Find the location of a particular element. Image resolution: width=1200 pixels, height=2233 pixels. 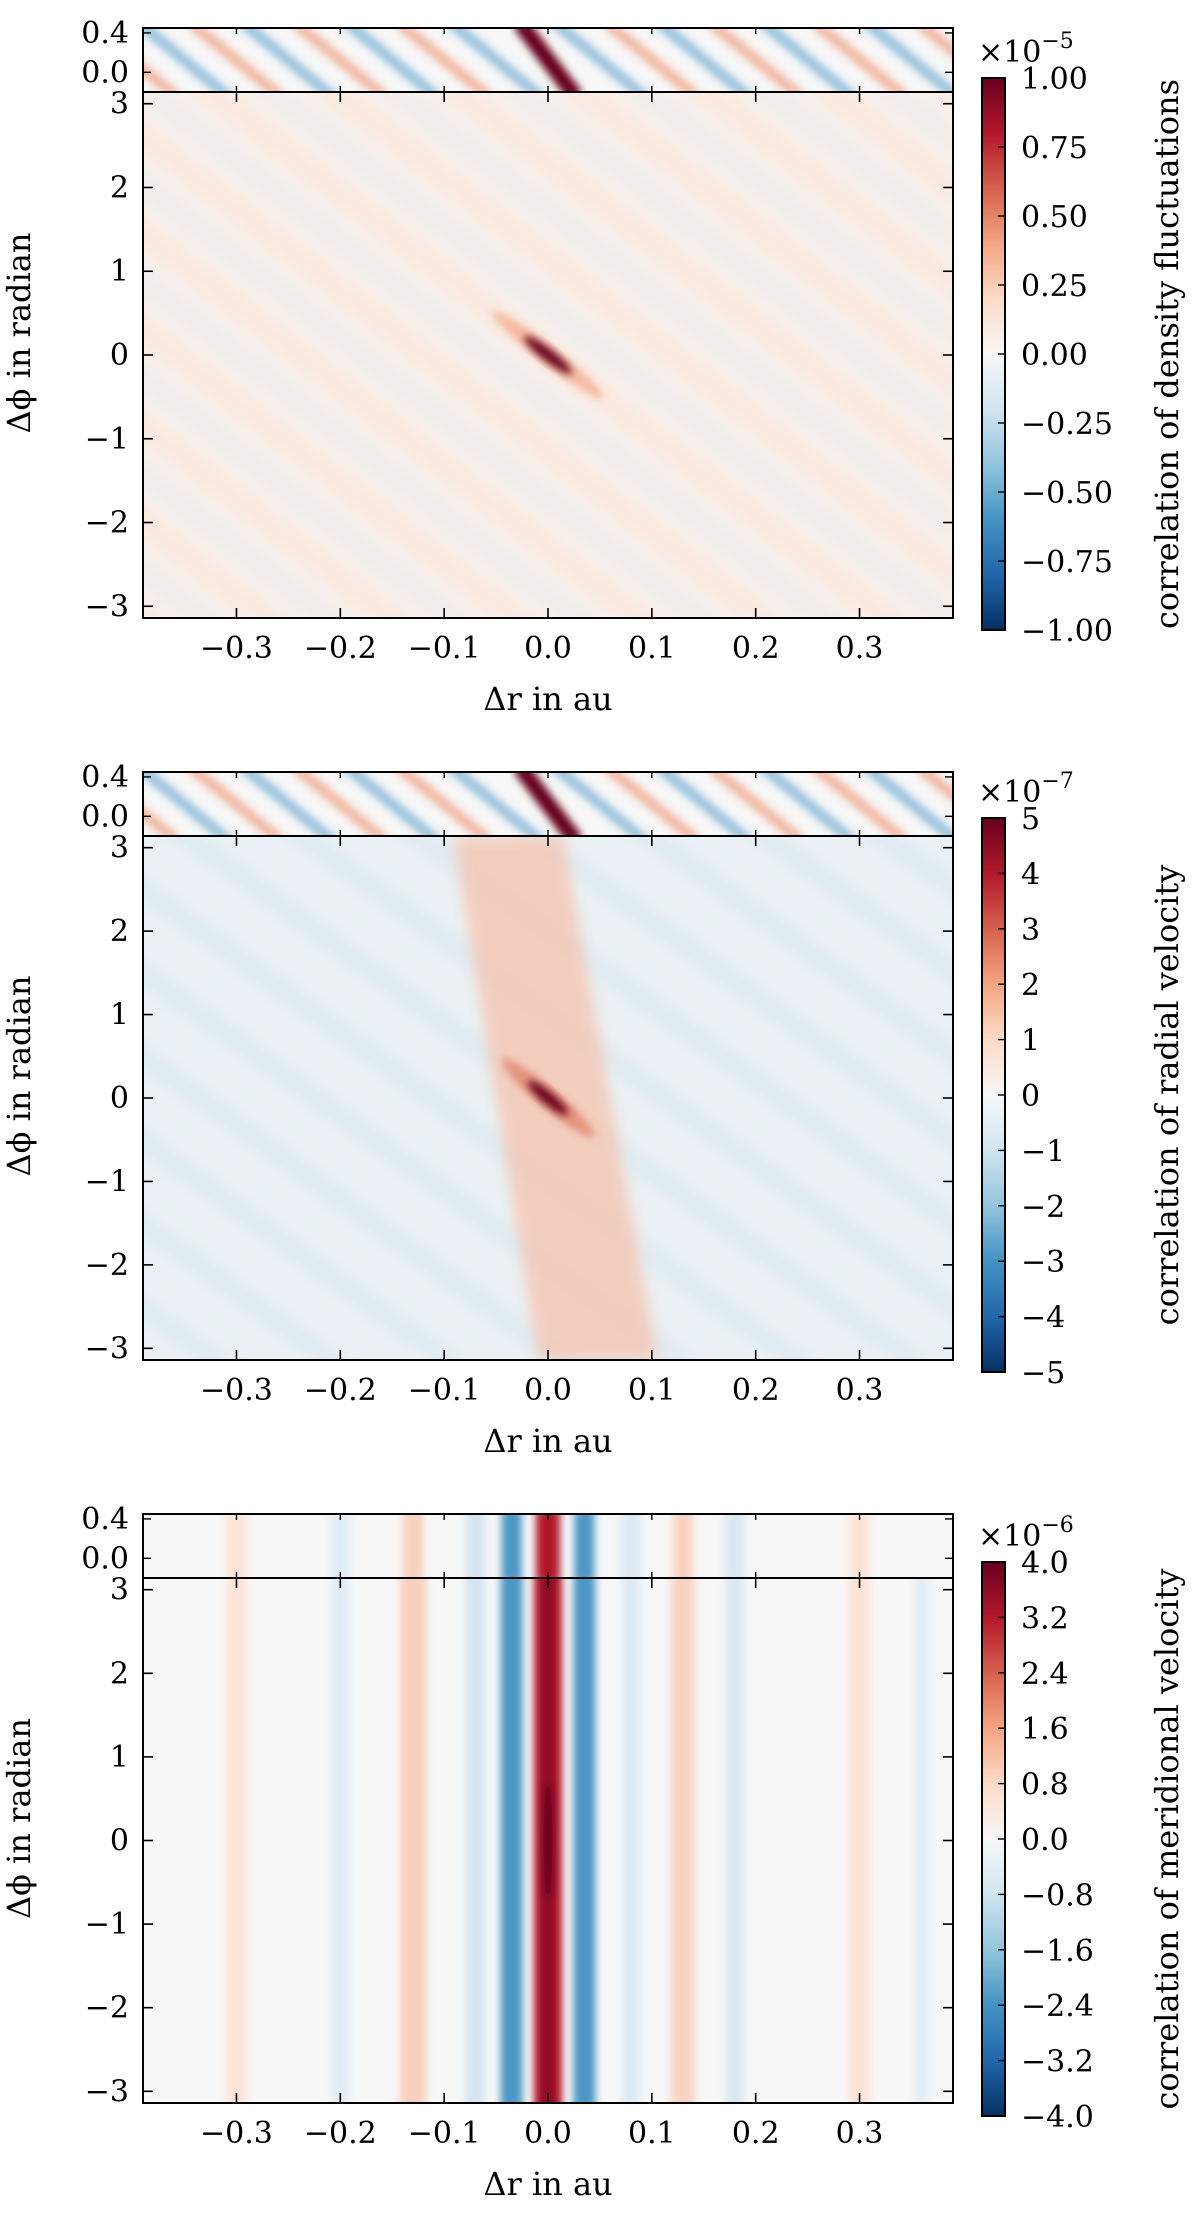

colorbar-tick-label: −0.25 is located at coordinates (1067, 424).